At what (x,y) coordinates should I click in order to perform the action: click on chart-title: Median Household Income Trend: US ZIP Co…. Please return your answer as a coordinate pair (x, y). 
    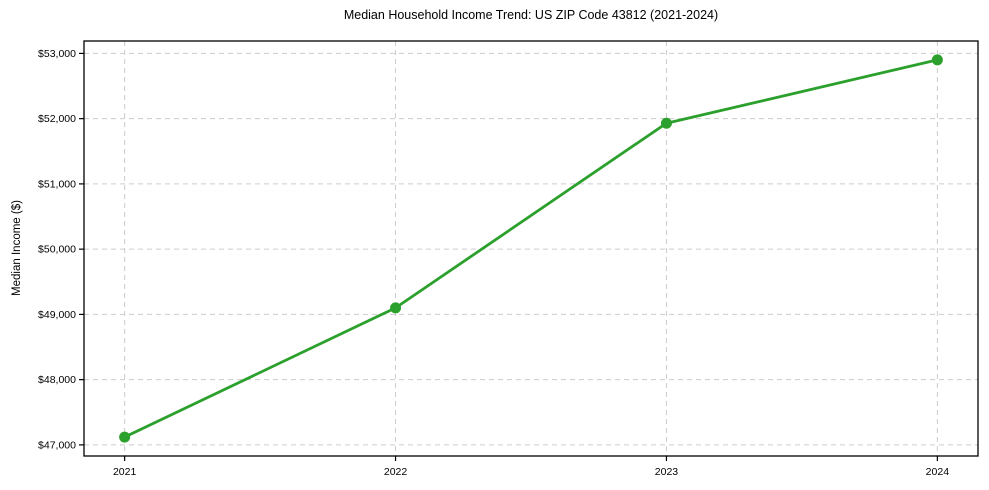
    Looking at the image, I should click on (531, 15).